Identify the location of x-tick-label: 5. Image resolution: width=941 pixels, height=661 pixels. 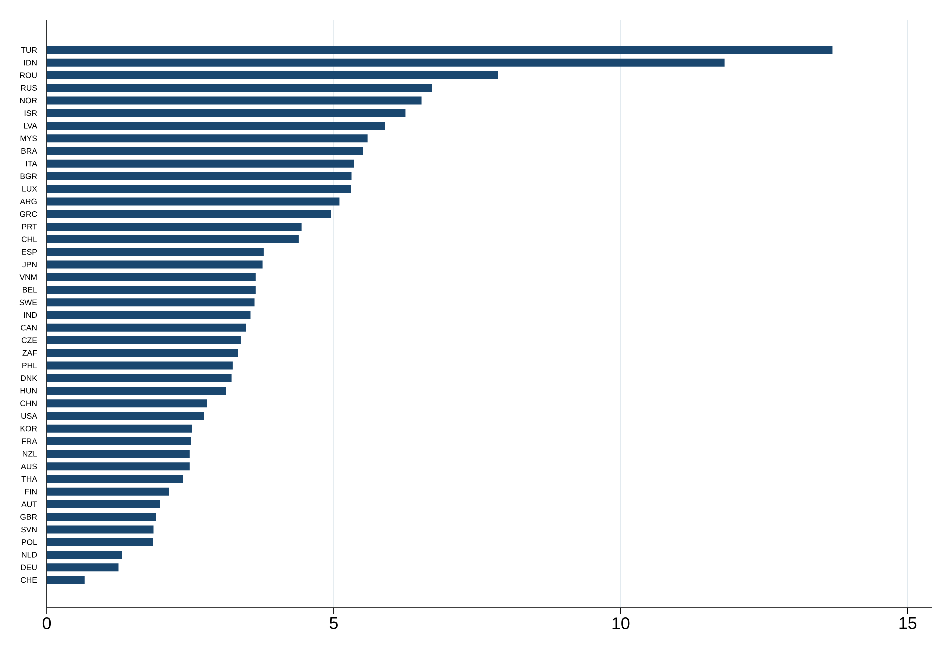
(334, 624).